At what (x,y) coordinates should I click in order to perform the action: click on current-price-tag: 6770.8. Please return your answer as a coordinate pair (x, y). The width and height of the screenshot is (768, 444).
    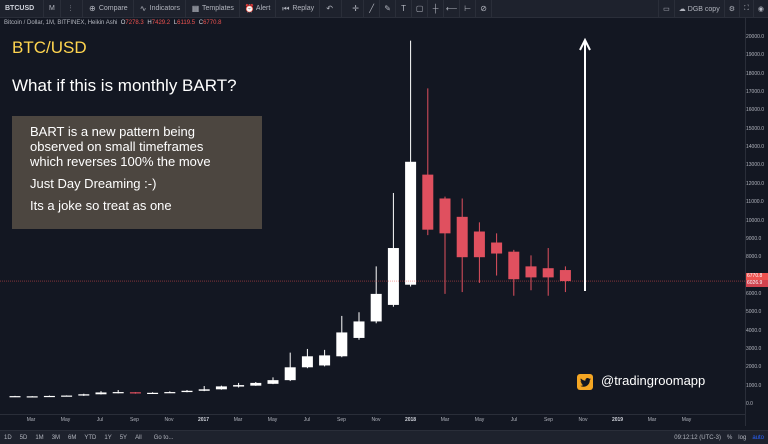
    Looking at the image, I should click on (757, 276).